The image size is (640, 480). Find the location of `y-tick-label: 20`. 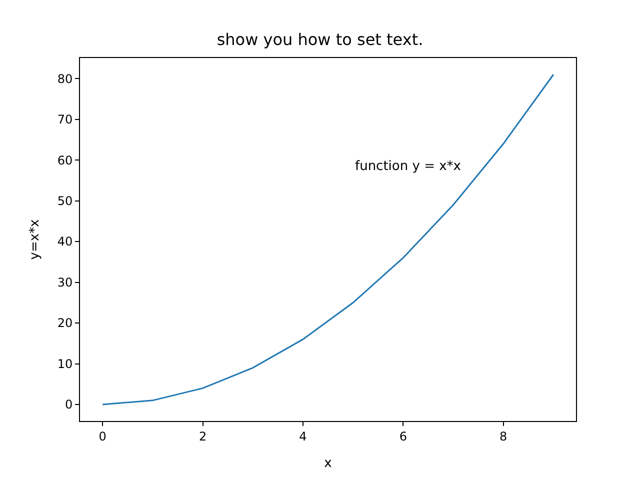

y-tick-label: 20 is located at coordinates (65, 323).